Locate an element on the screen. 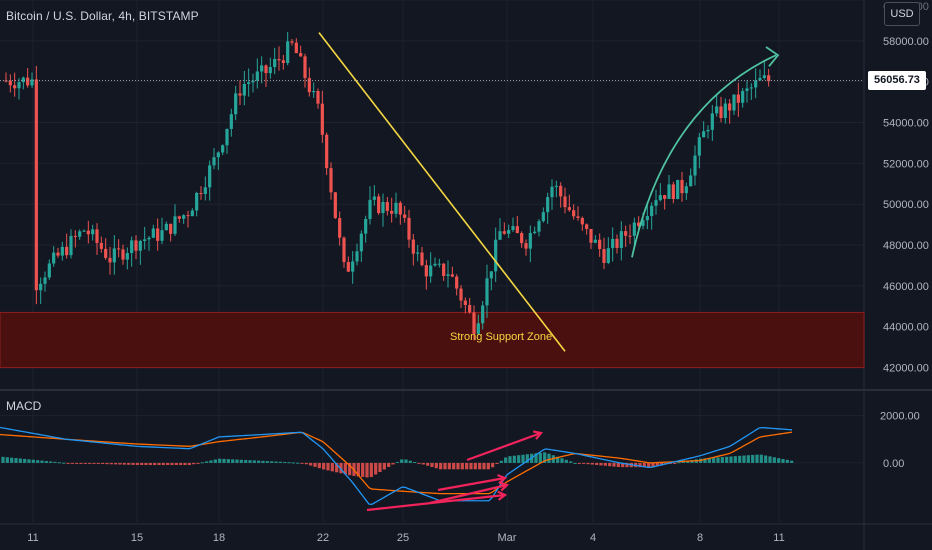 The height and width of the screenshot is (550, 932). projection-arc is located at coordinates (704, 156).